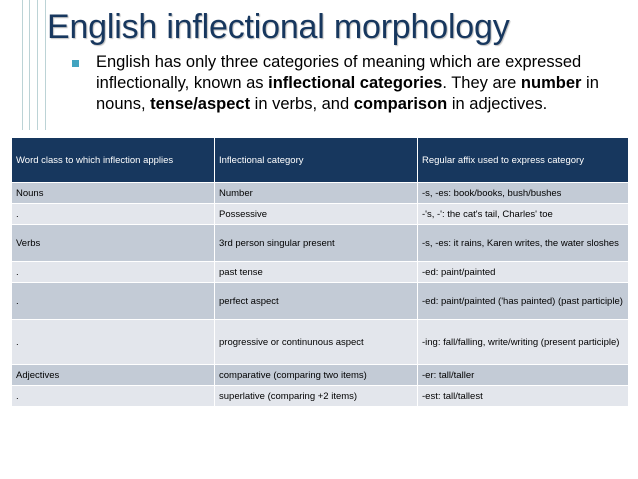  I want to click on affix-cell: -ed: paint/painted, so click(523, 272).